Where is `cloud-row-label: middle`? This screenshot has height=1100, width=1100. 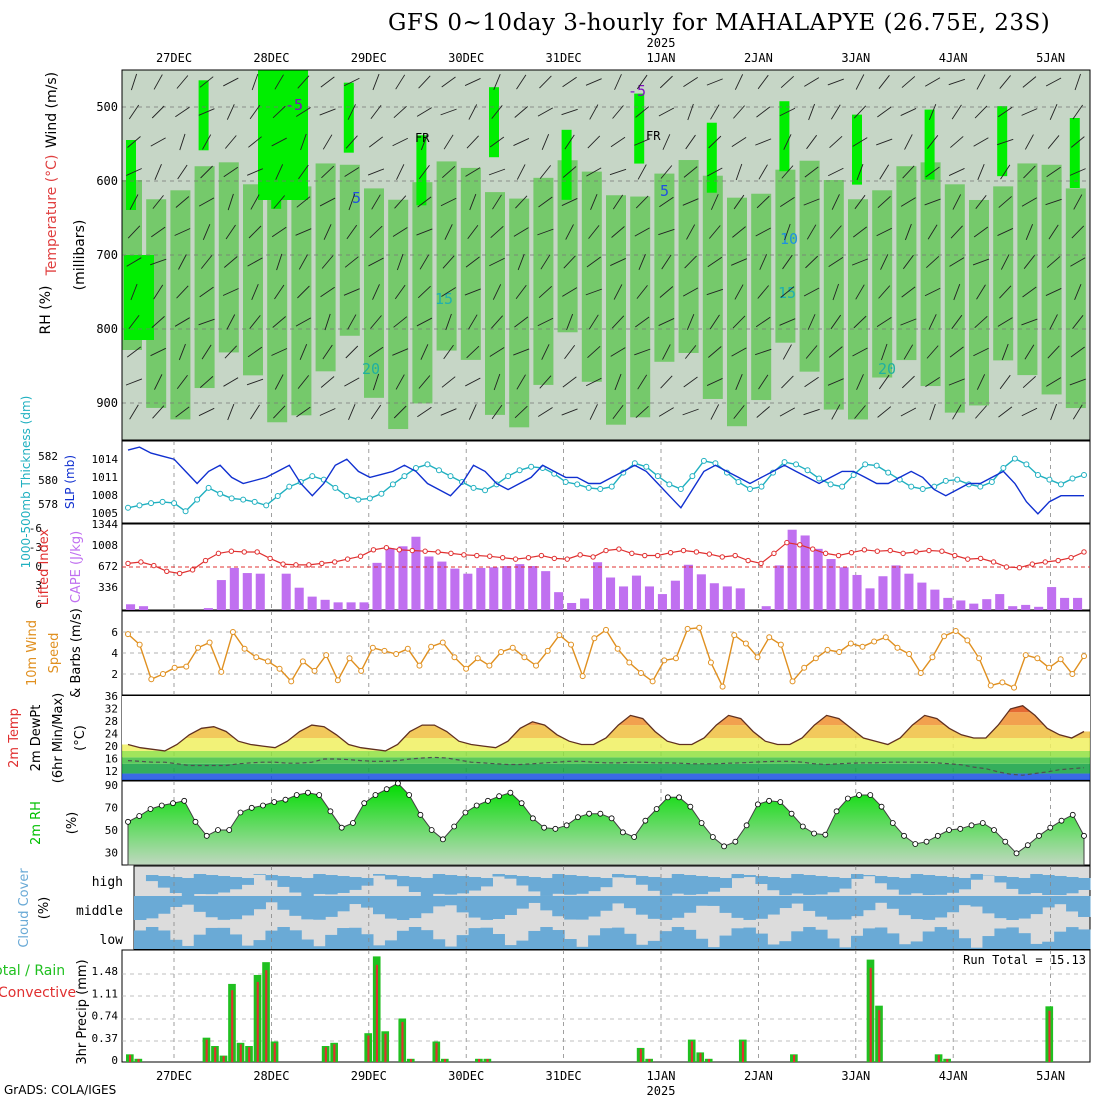 cloud-row-label: middle is located at coordinates (99, 911).